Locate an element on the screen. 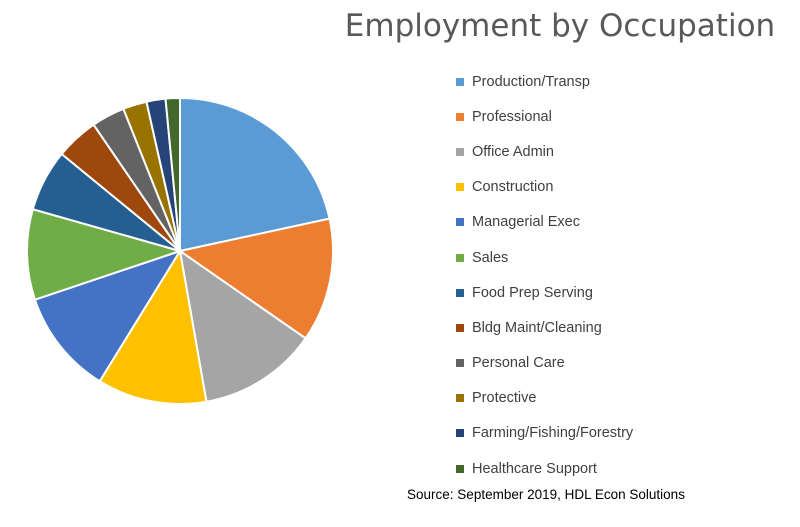  legend-item: Food Prep Serving is located at coordinates (621, 292).